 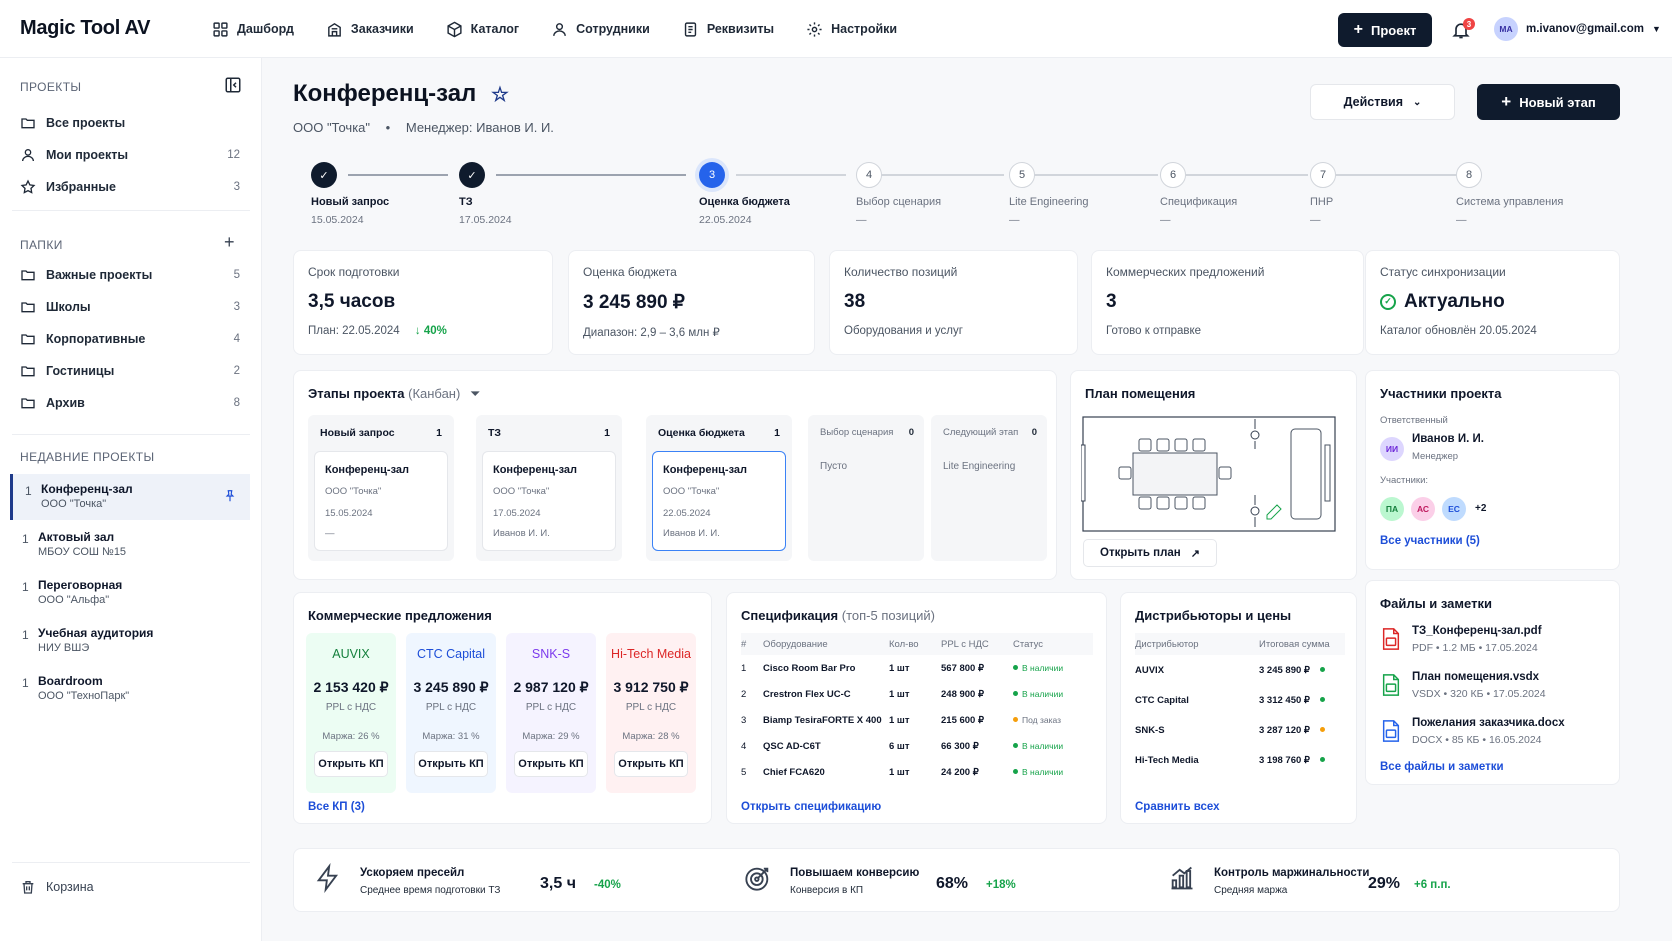 I want to click on recent-project-item: 1 Конференц-зал ООО "Точка", so click(x=130, y=497).